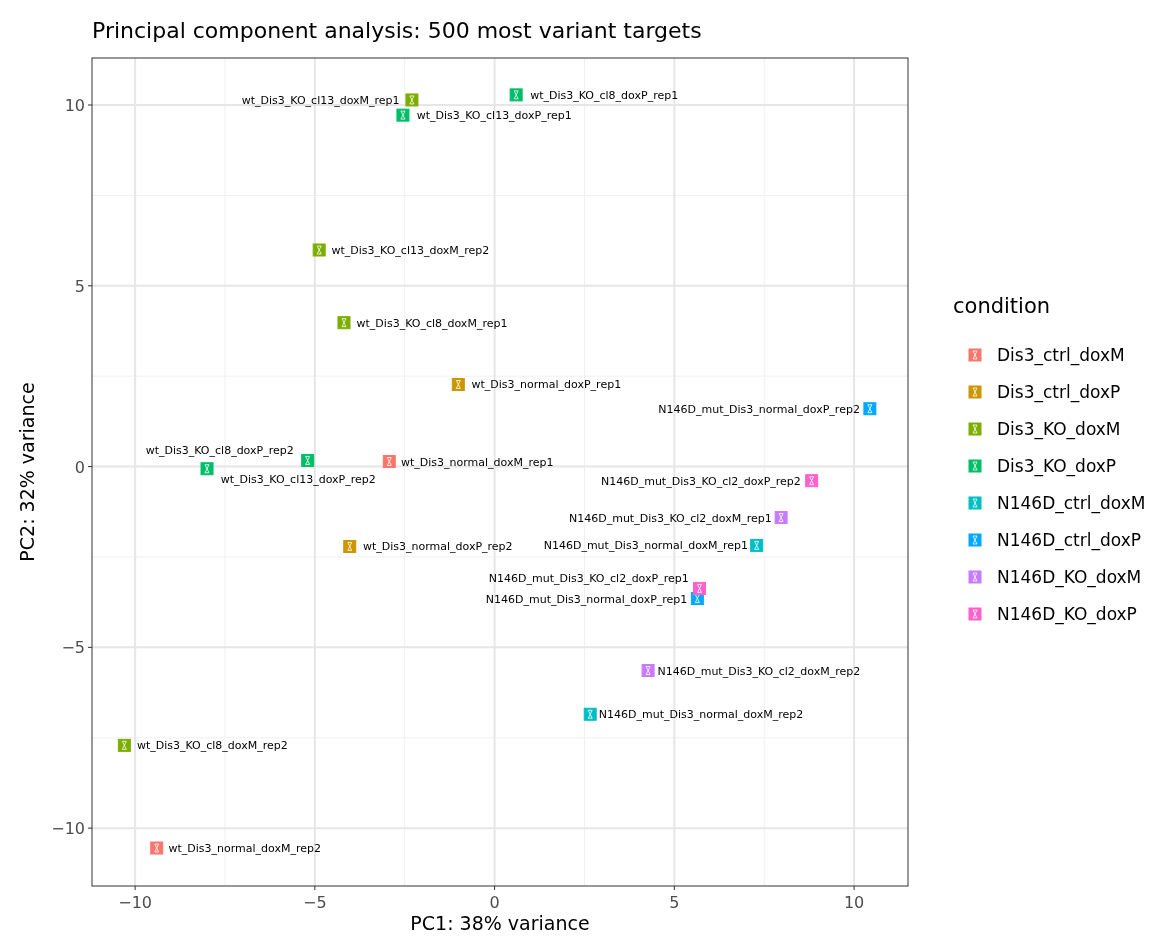 The image size is (1157, 938). I want to click on legend-label: N146D_KO_doxP, so click(1067, 614).